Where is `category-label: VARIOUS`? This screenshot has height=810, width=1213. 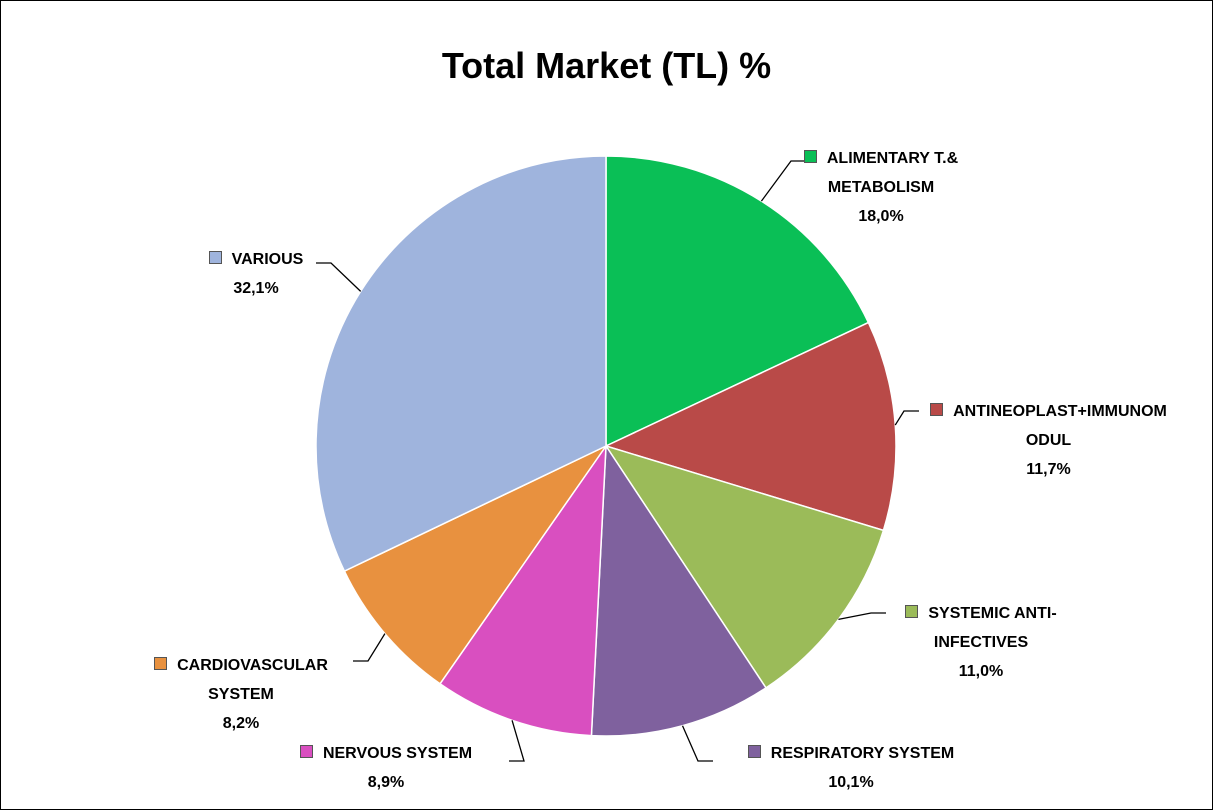 category-label: VARIOUS is located at coordinates (267, 259).